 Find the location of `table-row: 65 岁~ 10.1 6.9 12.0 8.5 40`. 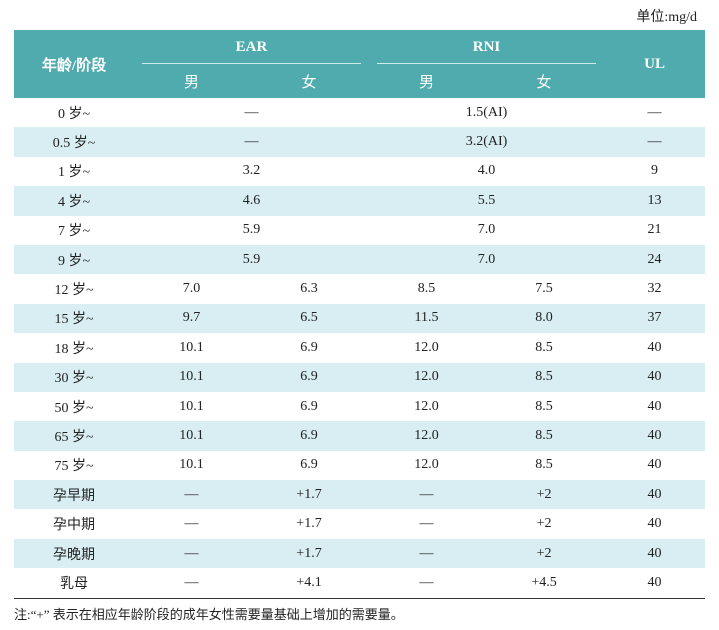

table-row: 65 岁~ 10.1 6.9 12.0 8.5 40 is located at coordinates (360, 436).